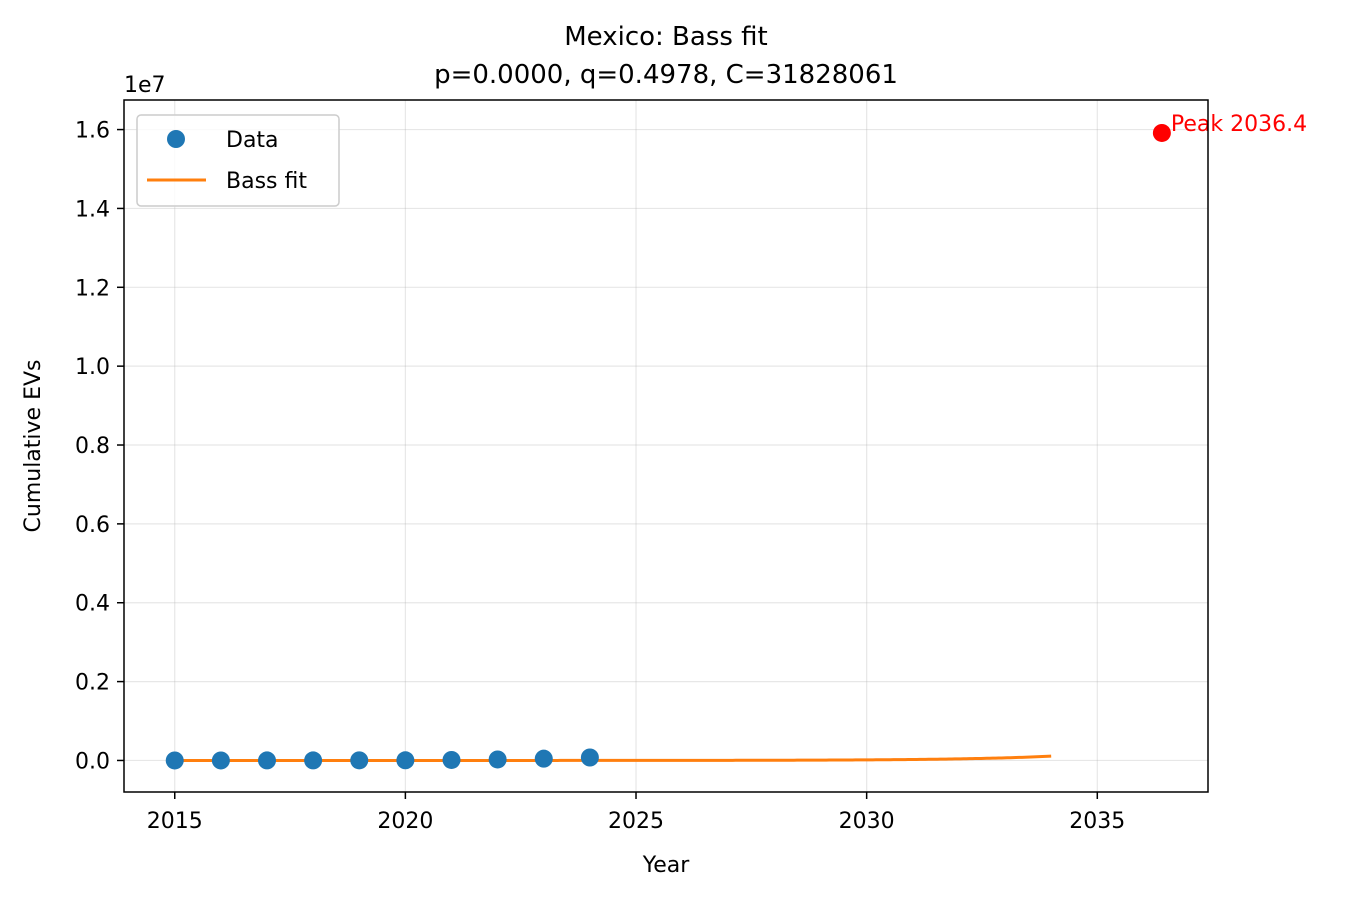 The height and width of the screenshot is (900, 1359). I want to click on legend-label-data: Data, so click(252, 140).